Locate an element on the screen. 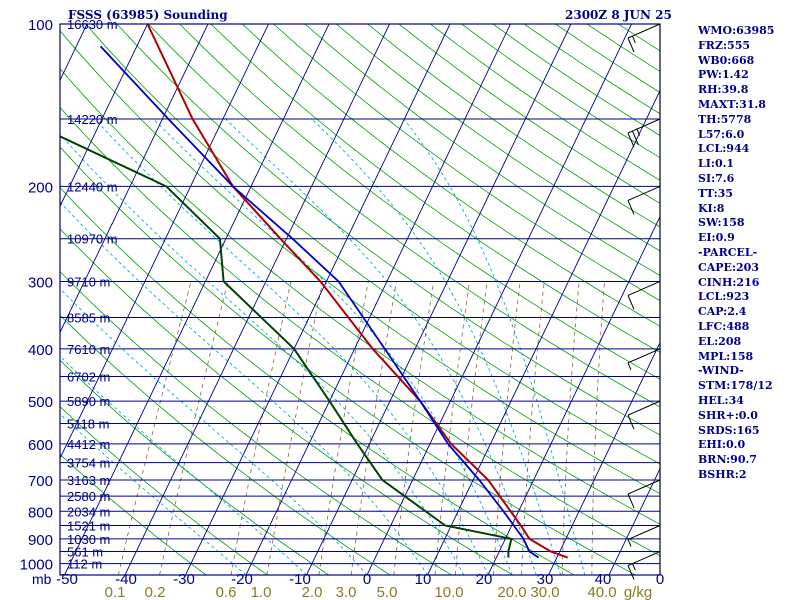 The width and height of the screenshot is (800, 600). index-item: CAP:2.4 is located at coordinates (722, 312).